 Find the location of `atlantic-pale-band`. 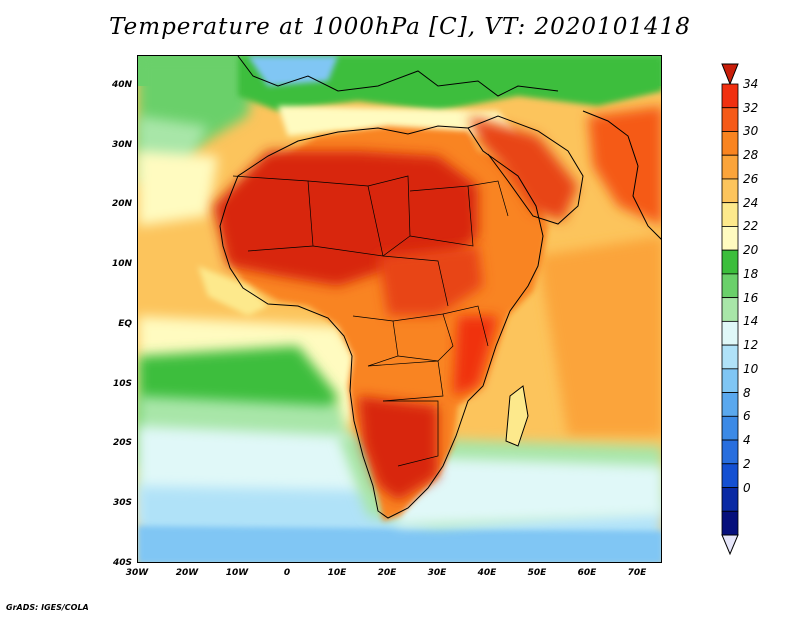

atlantic-pale-band is located at coordinates (178, 188).